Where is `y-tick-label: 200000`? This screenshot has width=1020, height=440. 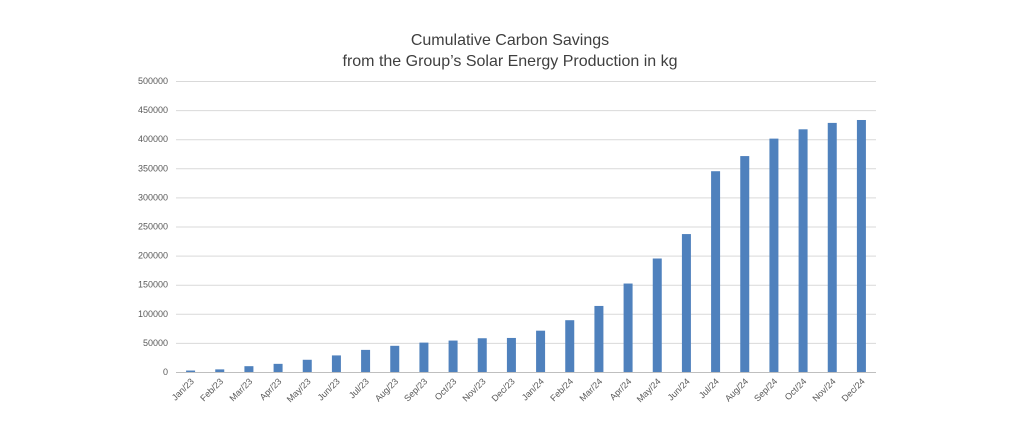
y-tick-label: 200000 is located at coordinates (153, 256).